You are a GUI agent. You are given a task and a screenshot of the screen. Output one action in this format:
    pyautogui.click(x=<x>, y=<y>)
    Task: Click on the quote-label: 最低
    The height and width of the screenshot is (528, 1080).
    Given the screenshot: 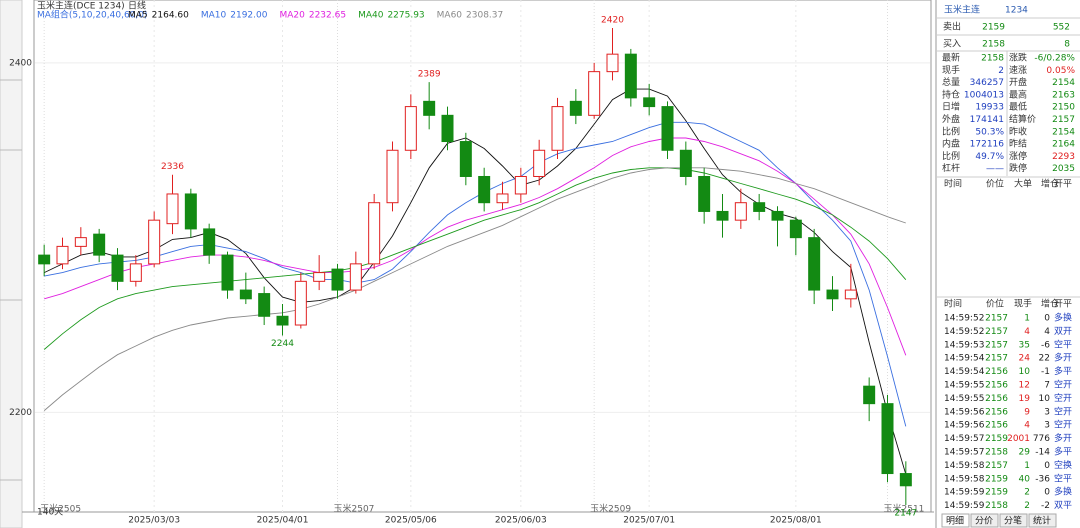 What is the action you would take?
    pyautogui.click(x=1018, y=107)
    